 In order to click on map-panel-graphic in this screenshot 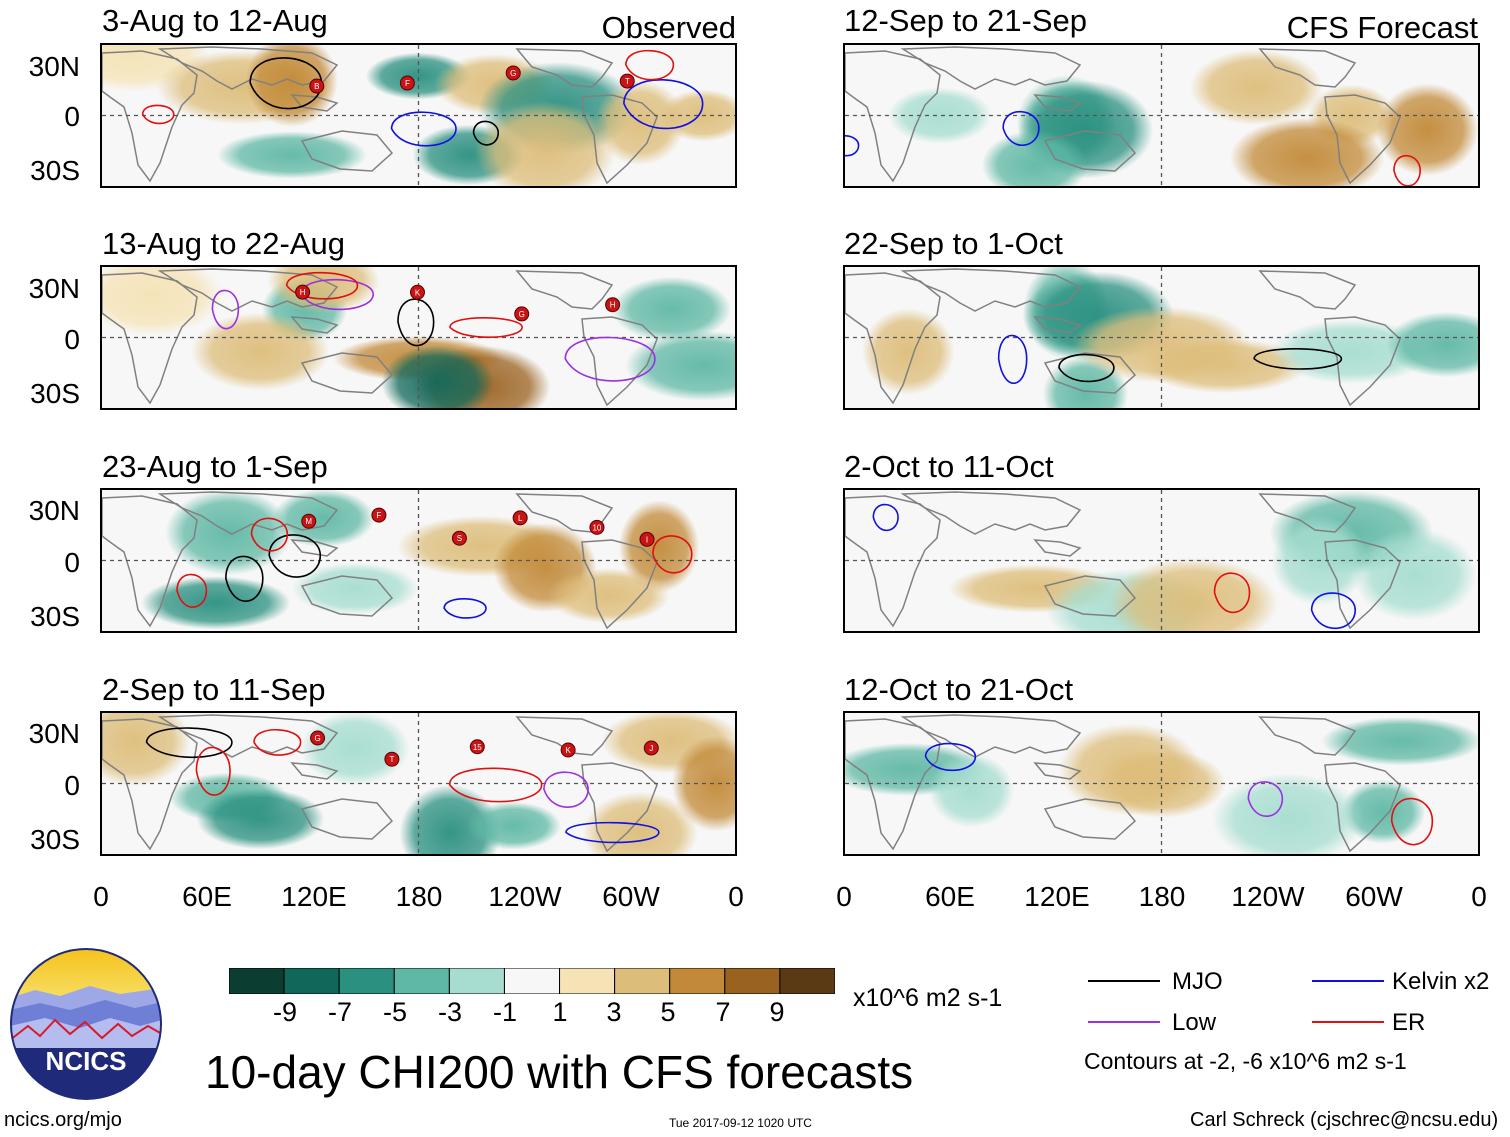, I will do `click(1161, 337)`.